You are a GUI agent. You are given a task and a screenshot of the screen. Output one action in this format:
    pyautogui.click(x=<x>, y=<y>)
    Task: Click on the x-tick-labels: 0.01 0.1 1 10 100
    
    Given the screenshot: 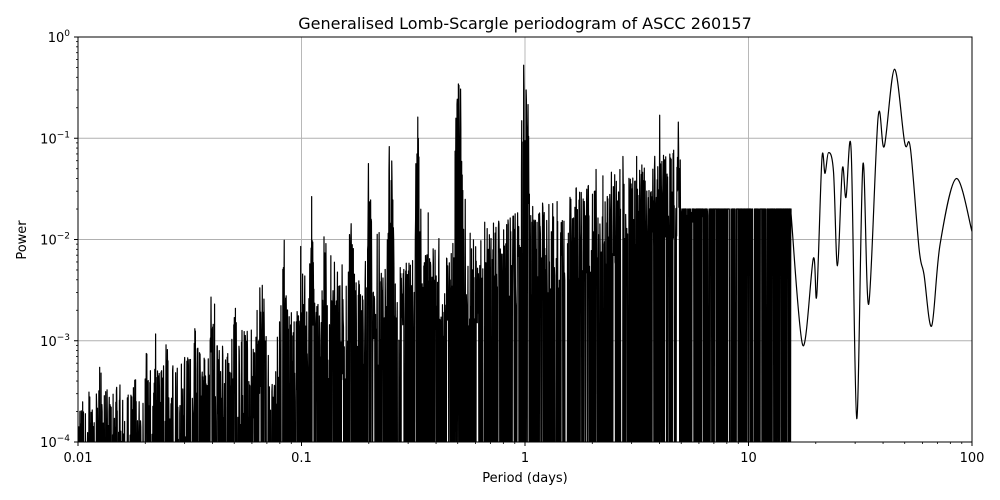 What is the action you would take?
    pyautogui.click(x=524, y=458)
    